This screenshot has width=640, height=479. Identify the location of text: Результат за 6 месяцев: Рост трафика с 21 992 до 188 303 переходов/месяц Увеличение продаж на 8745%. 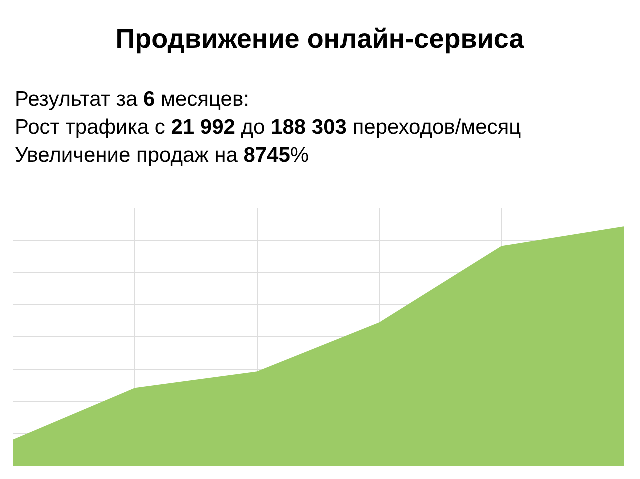
(268, 127).